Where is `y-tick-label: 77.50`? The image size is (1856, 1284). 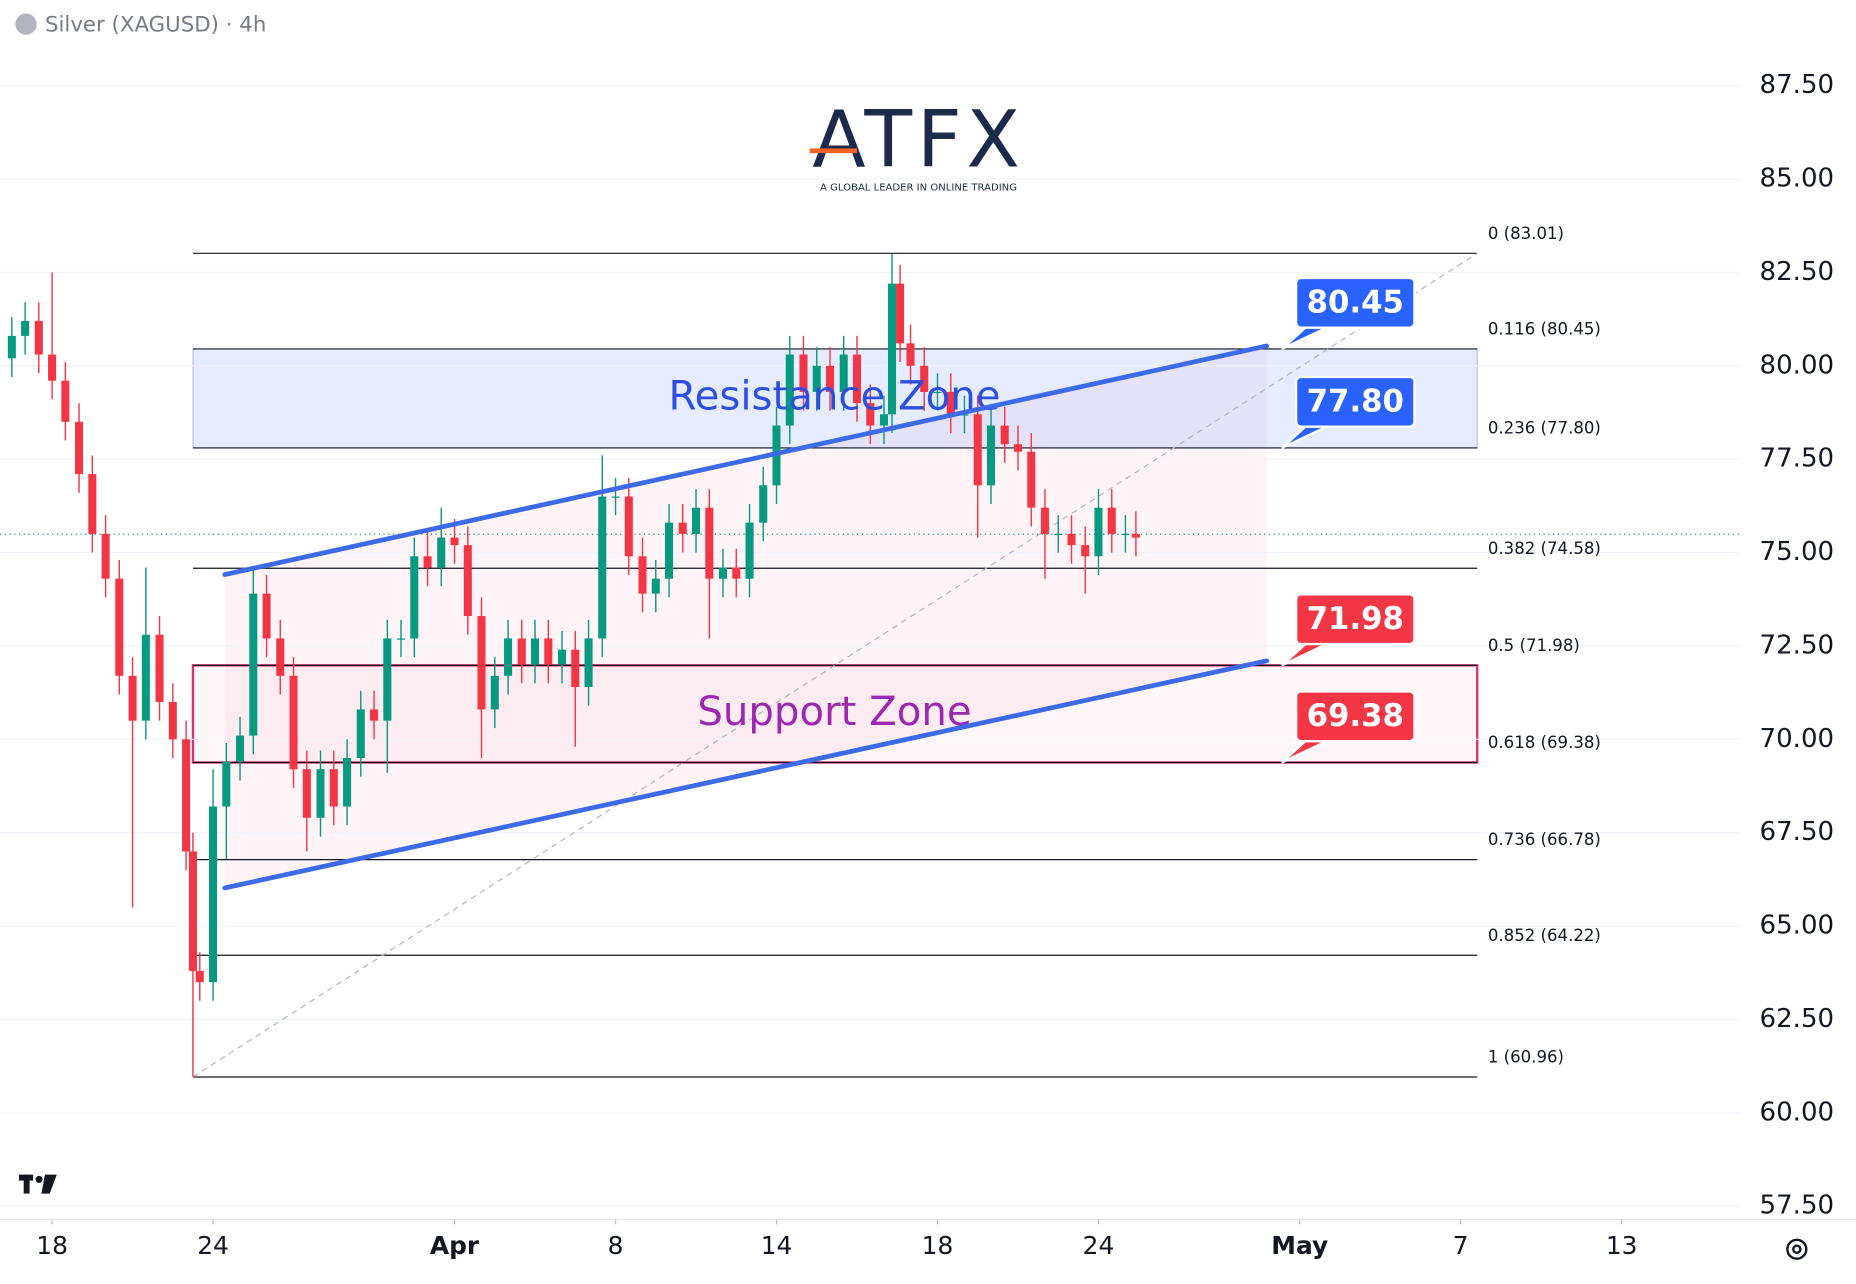 y-tick-label: 77.50 is located at coordinates (1797, 459).